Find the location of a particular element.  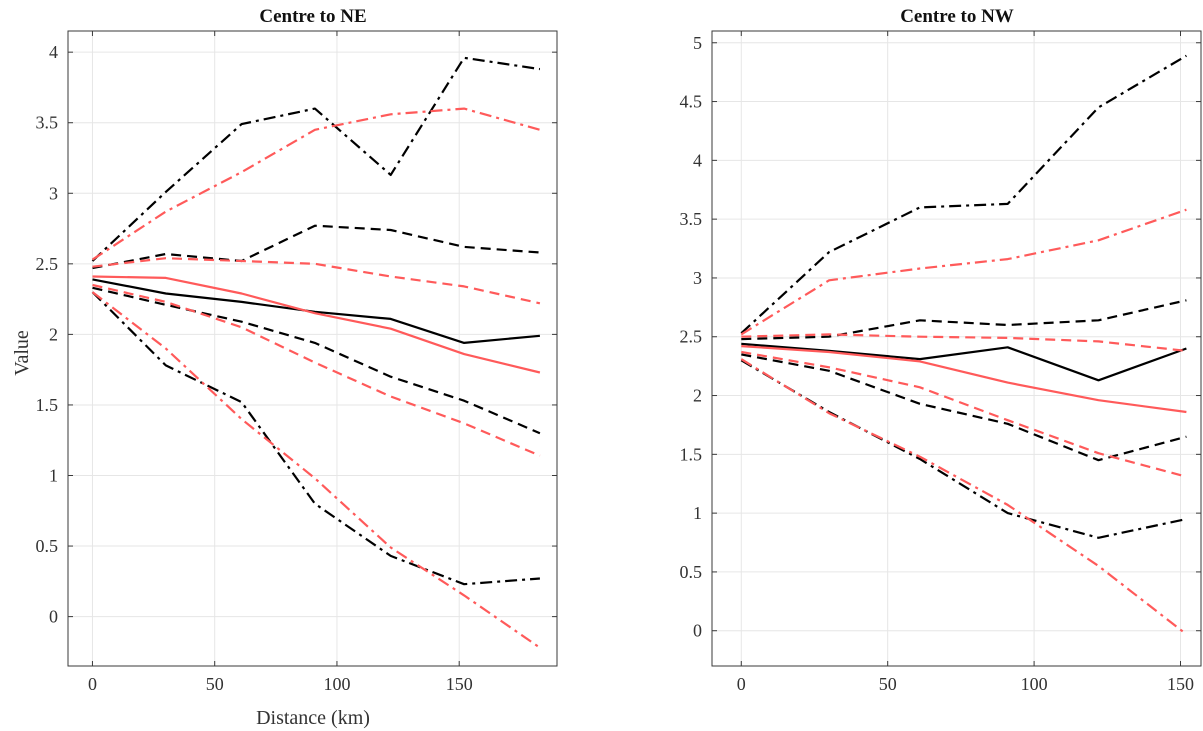

y-tick-label: 5 is located at coordinates (697, 43).